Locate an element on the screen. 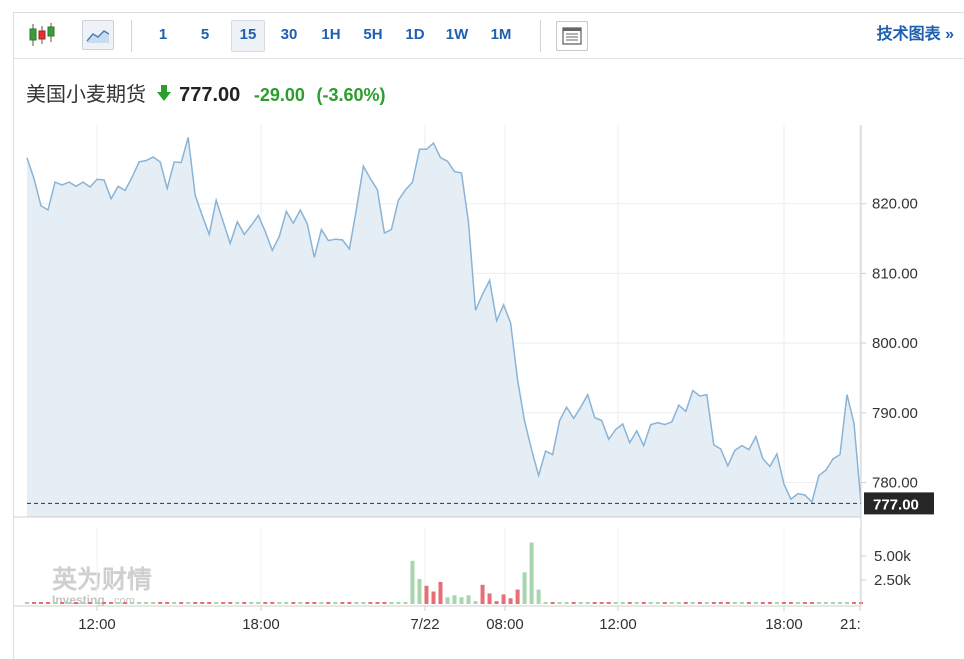 The width and height of the screenshot is (964, 659). investing-watermark: 英为财情 Investing .com is located at coordinates (102, 586).